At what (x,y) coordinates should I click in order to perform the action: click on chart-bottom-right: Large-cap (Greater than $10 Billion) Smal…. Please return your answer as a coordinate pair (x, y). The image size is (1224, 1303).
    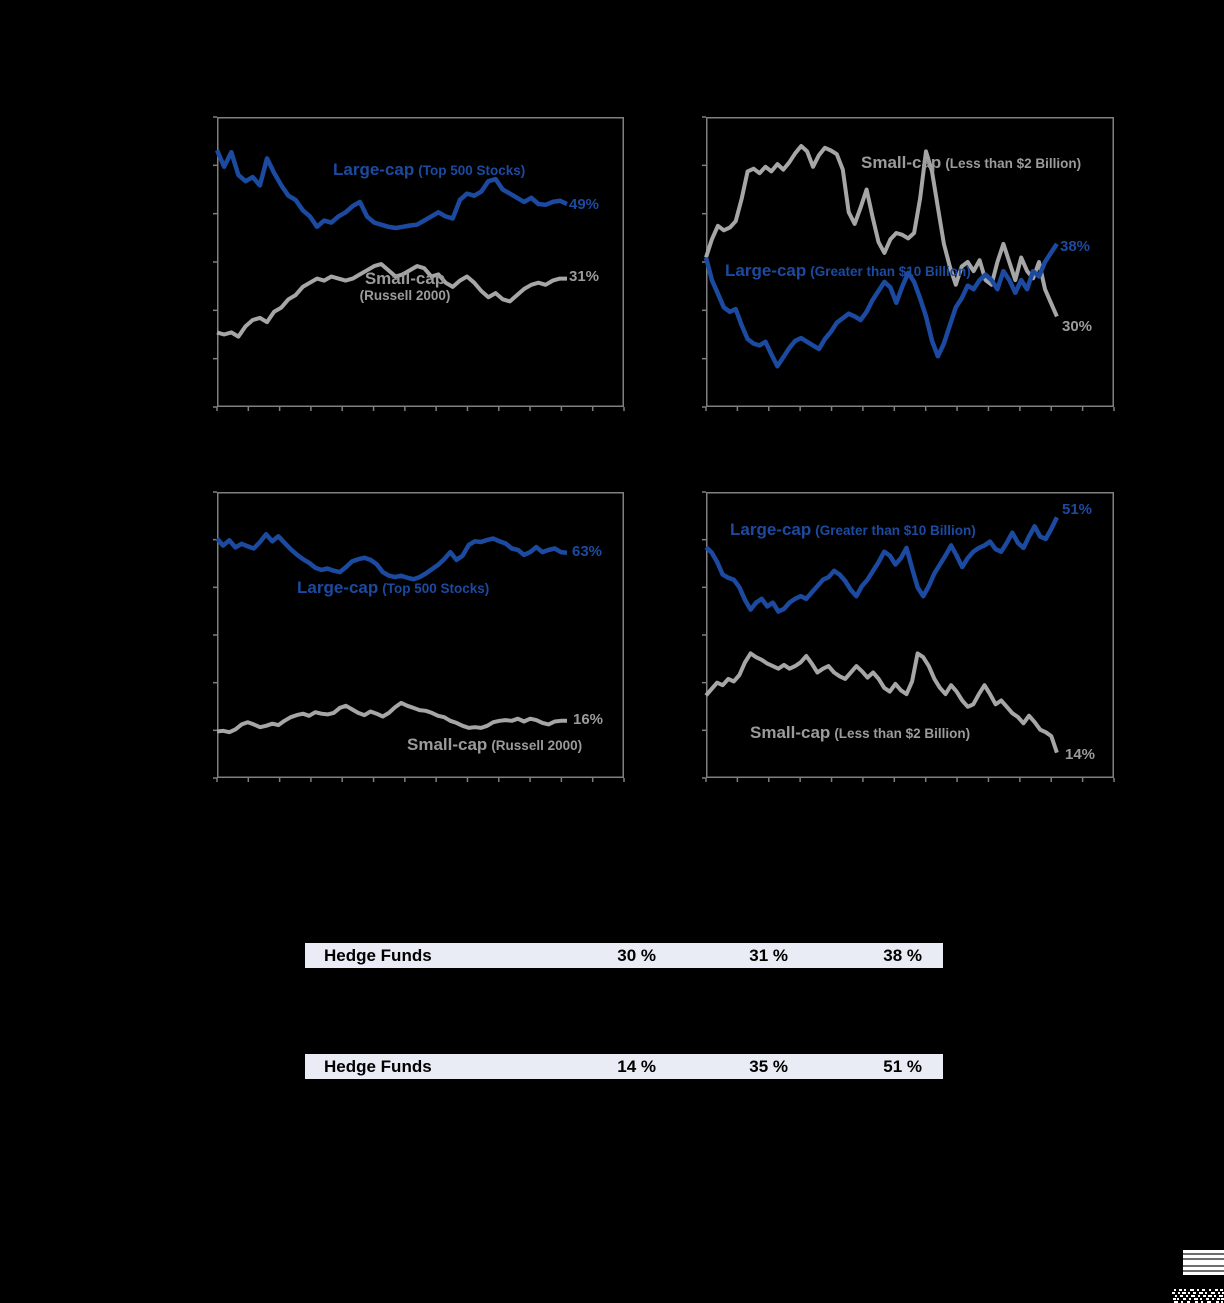
    Looking at the image, I should click on (908, 636).